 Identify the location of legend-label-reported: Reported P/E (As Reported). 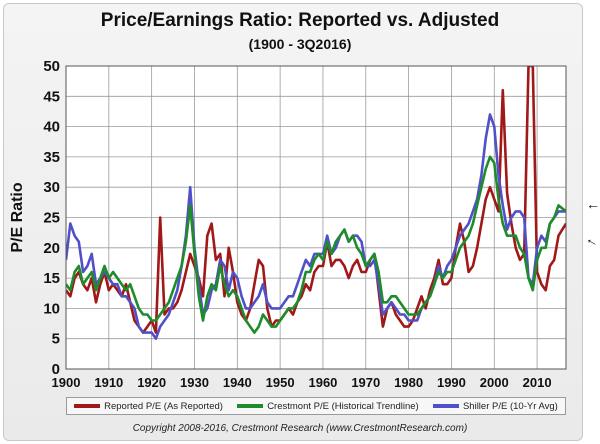
(163, 406).